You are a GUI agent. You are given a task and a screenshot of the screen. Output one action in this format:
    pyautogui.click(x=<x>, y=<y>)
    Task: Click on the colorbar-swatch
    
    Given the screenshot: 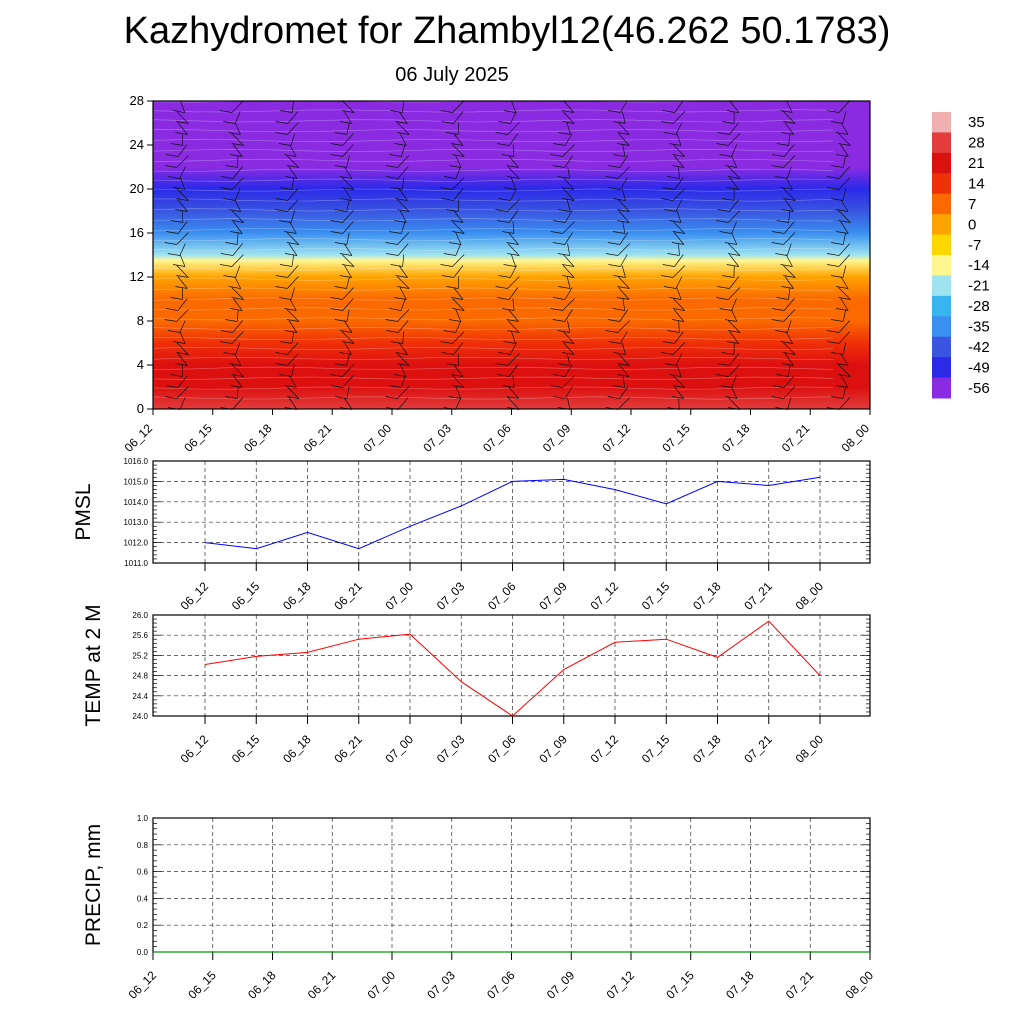 What is the action you would take?
    pyautogui.click(x=941, y=327)
    